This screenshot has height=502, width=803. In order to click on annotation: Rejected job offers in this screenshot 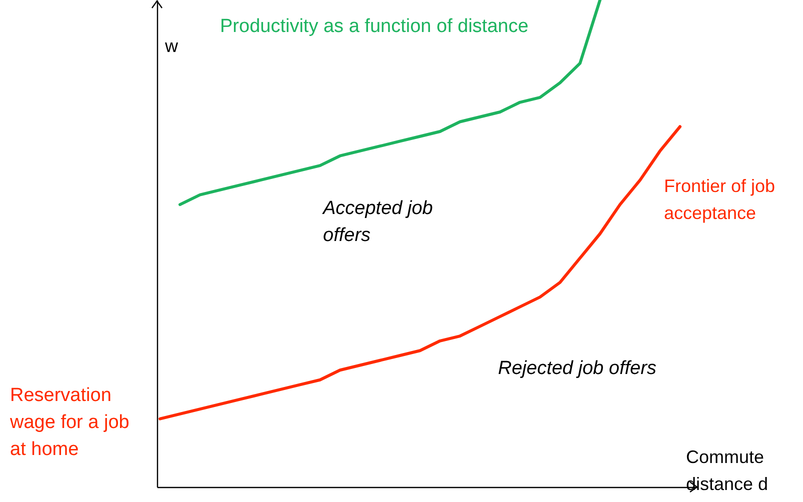, I will do `click(577, 368)`.